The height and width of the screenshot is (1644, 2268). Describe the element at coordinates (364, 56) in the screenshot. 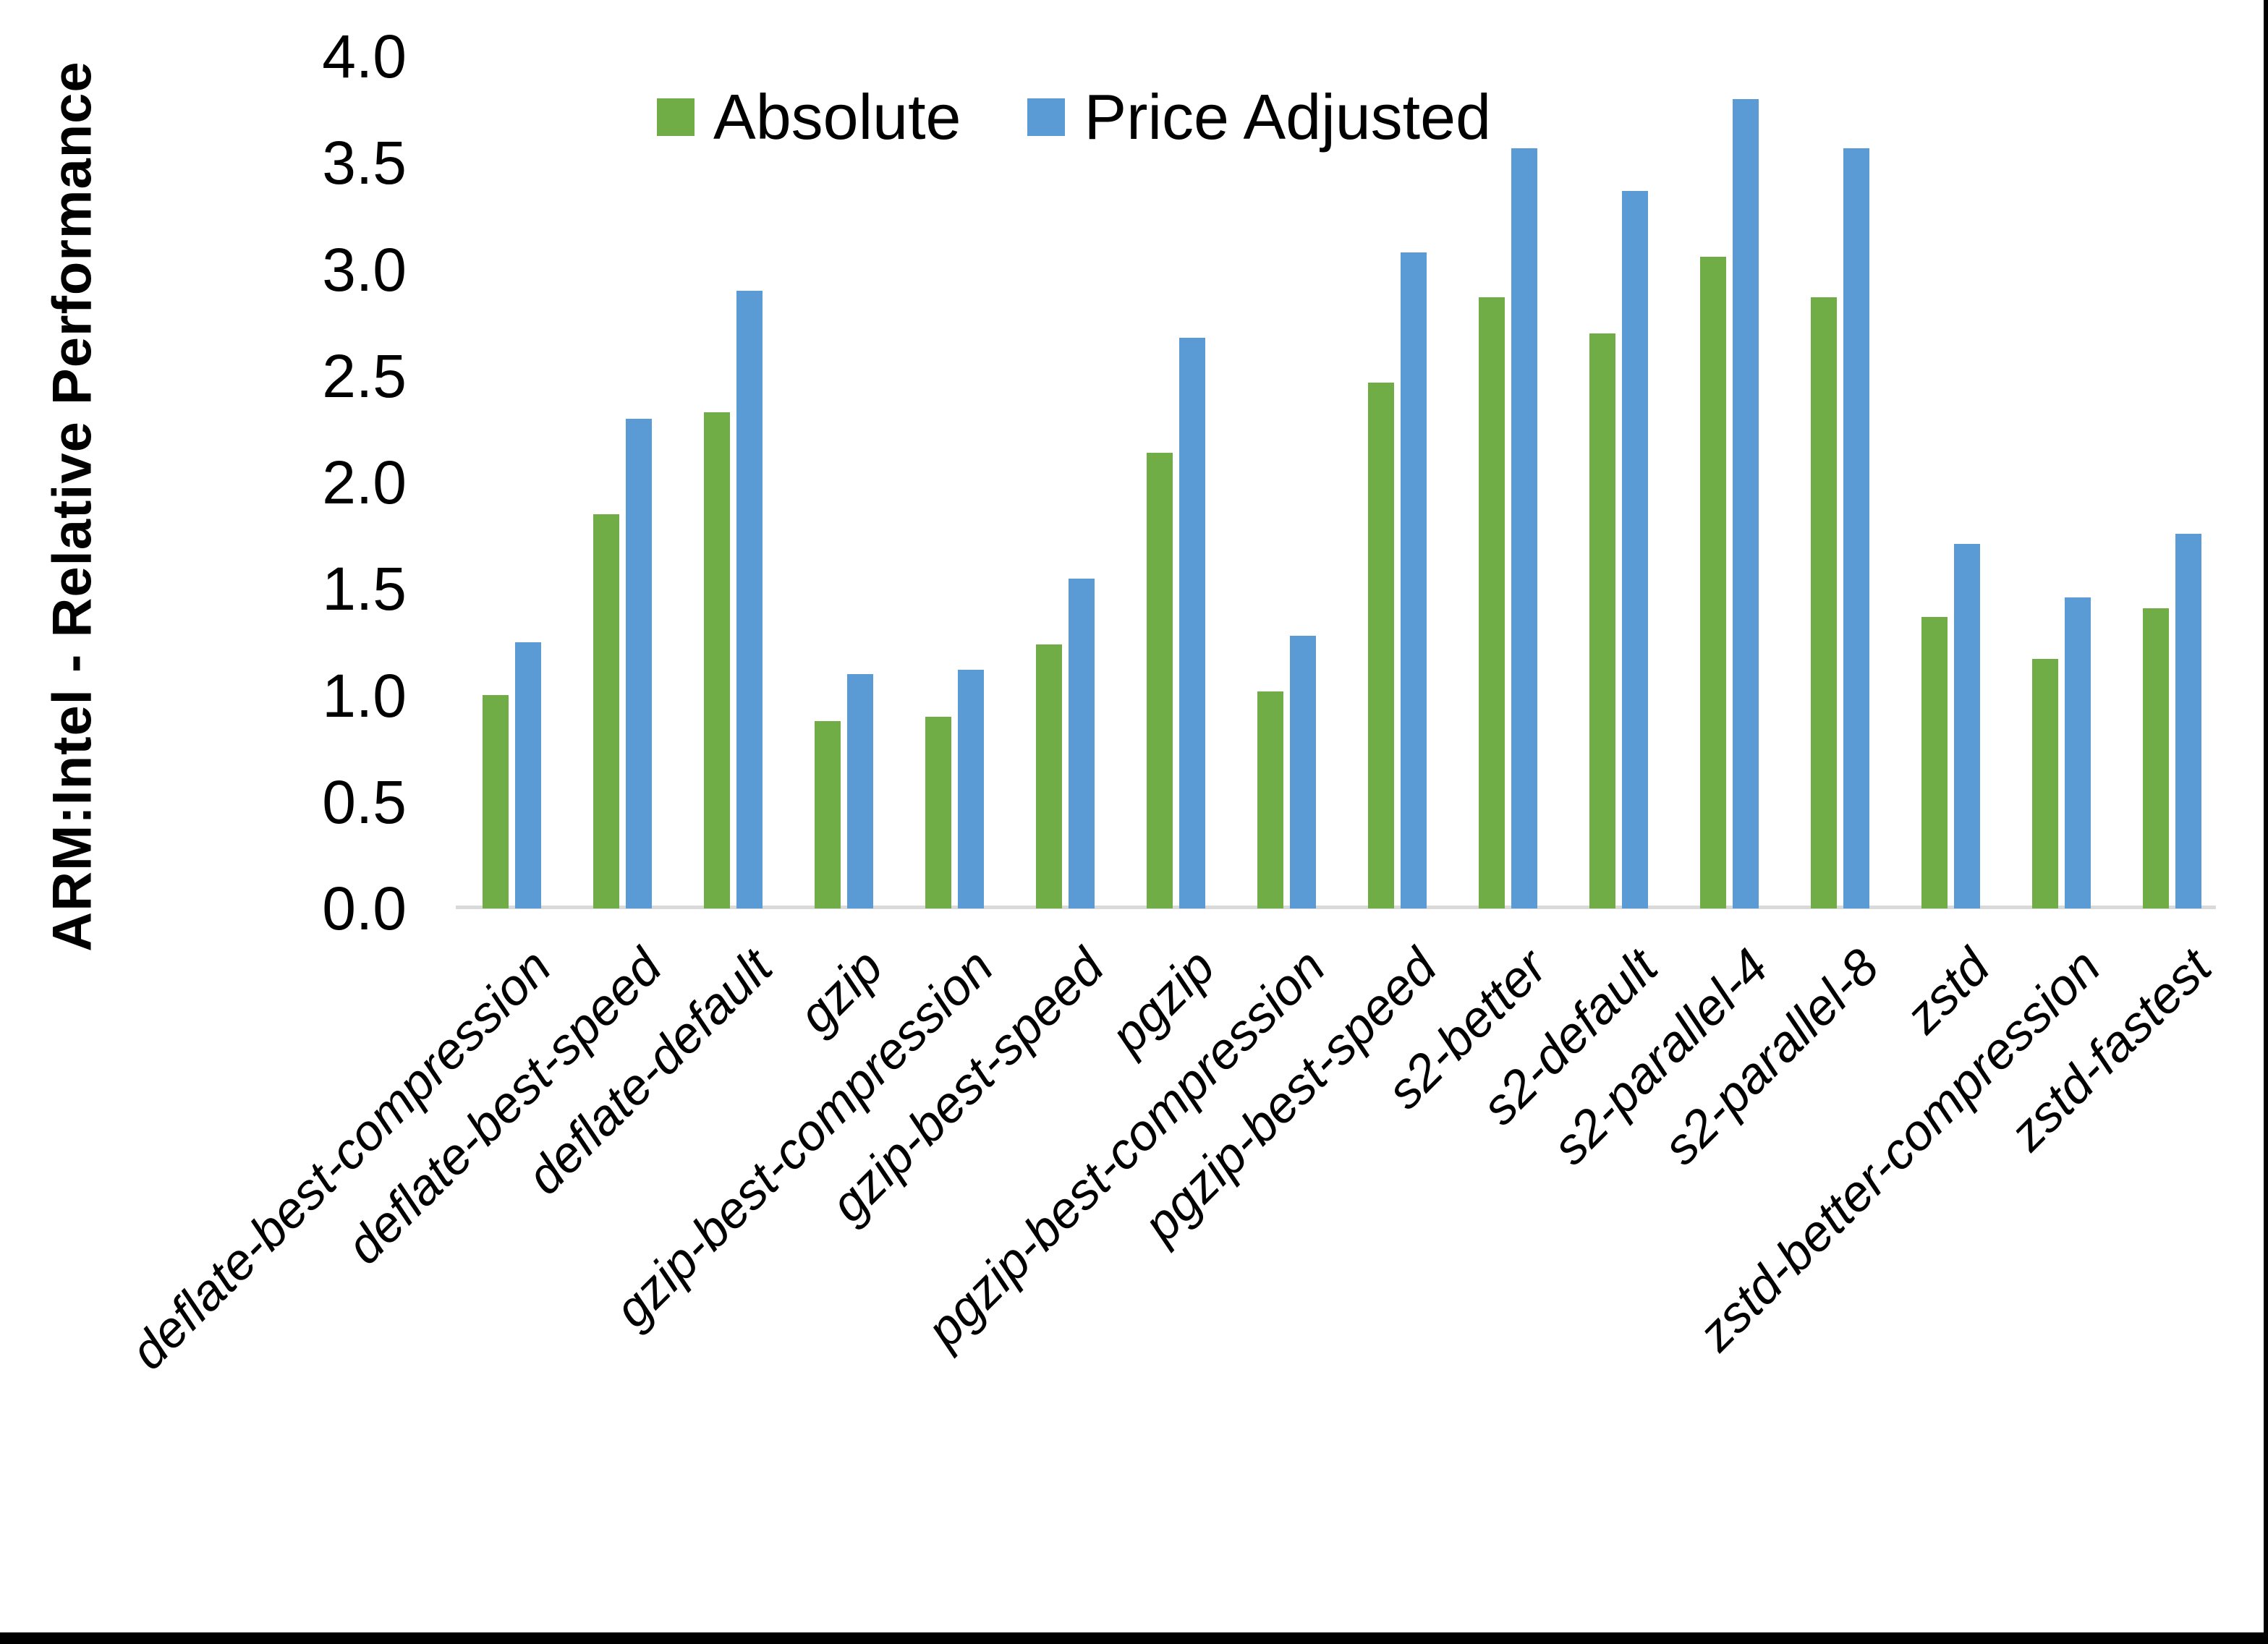

I see `y-tick-label: 4.0` at that location.